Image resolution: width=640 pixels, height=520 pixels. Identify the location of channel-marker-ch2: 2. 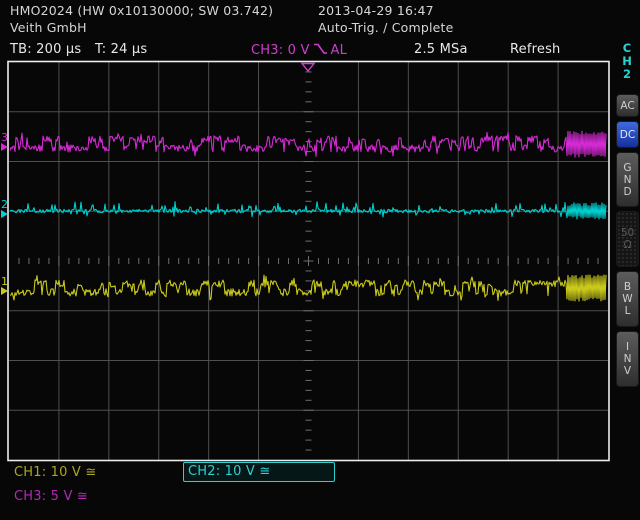
(4, 204).